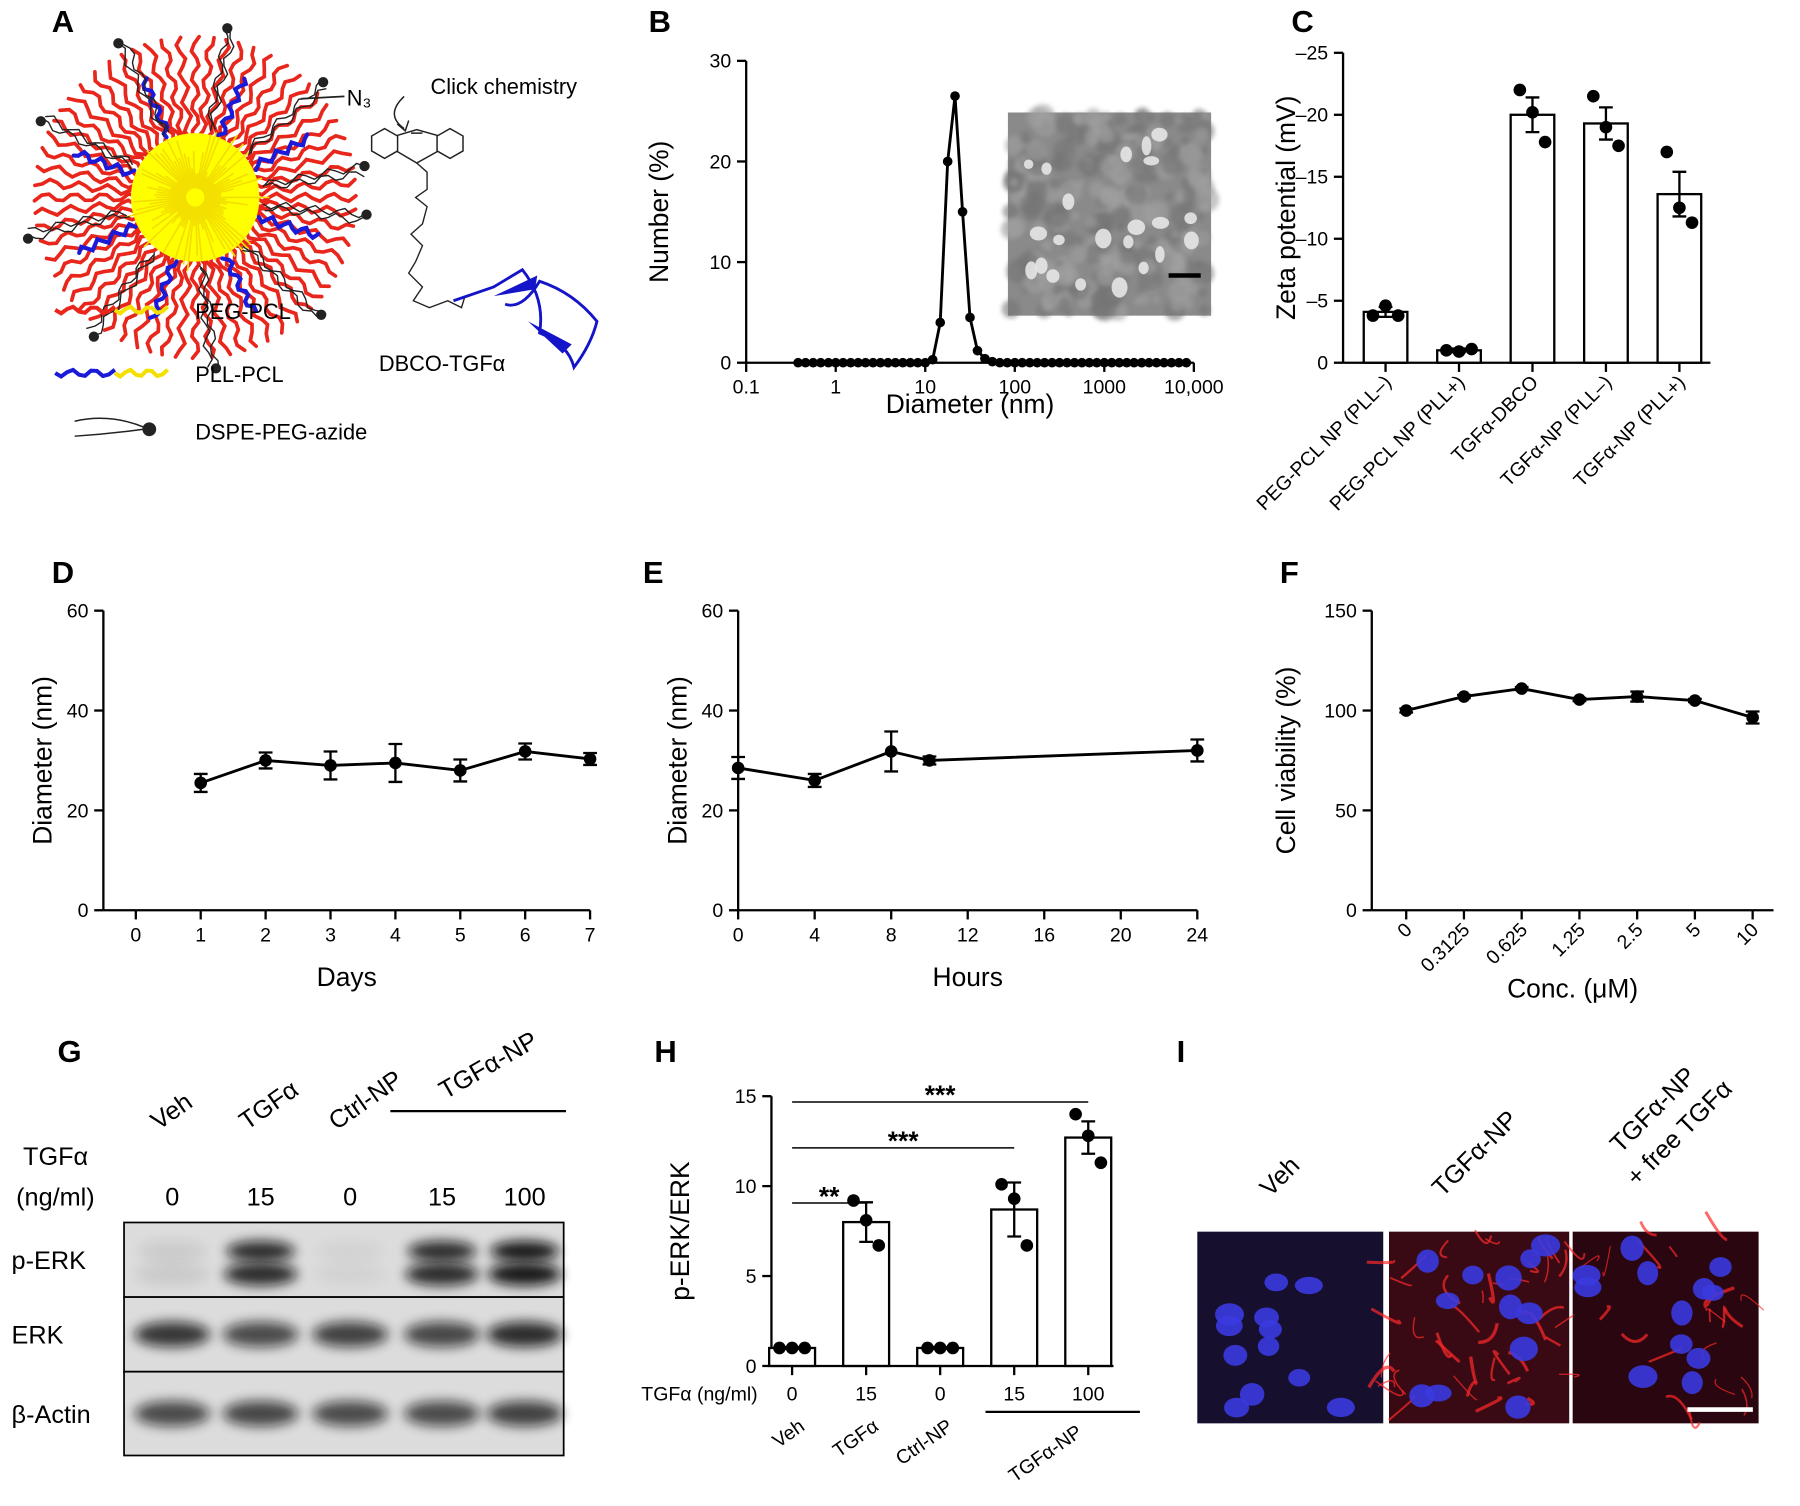 The image size is (1800, 1506). Describe the element at coordinates (109, 427) in the screenshot. I see `legend-lipid` at that location.